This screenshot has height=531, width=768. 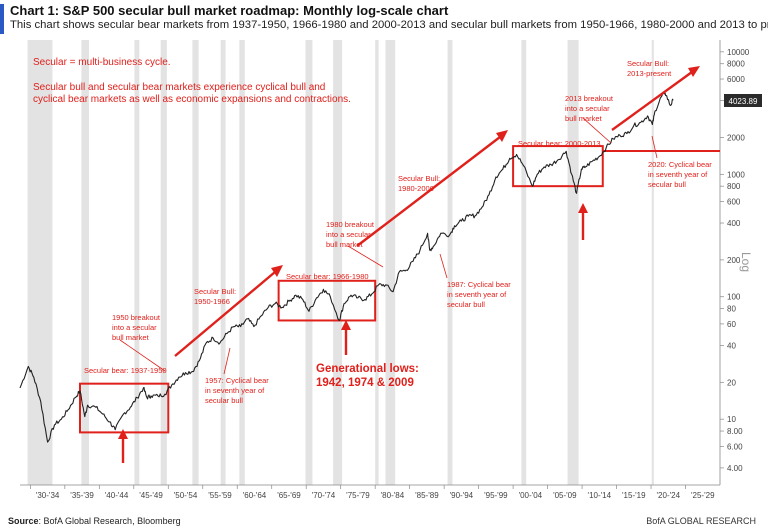 I want to click on y-tick-label: 8000, so click(x=736, y=64).